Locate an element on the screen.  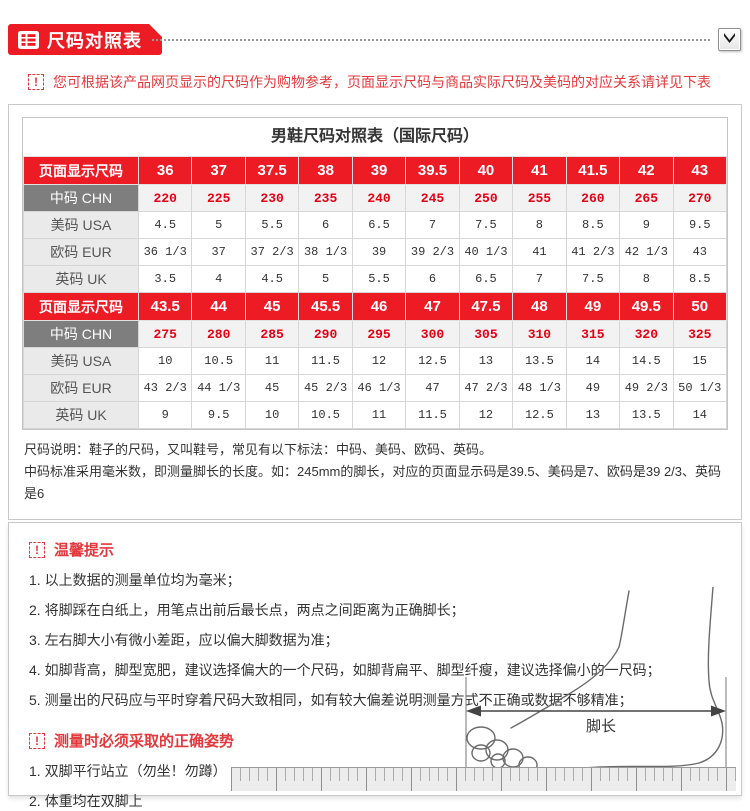
section-title-tab: 尺码对照表 is located at coordinates (85, 39).